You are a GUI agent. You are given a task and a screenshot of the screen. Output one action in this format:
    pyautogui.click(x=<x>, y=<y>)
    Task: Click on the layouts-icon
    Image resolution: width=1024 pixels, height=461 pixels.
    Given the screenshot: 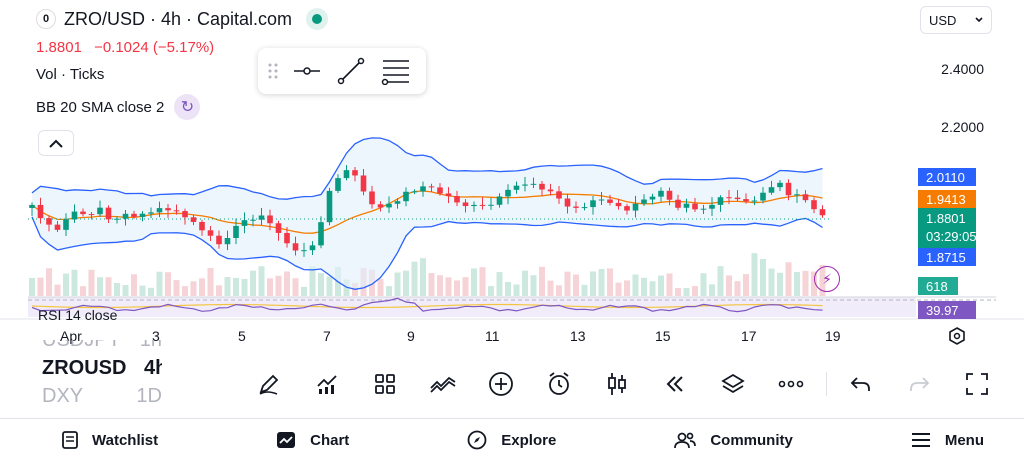 What is the action you would take?
    pyautogui.click(x=385, y=384)
    